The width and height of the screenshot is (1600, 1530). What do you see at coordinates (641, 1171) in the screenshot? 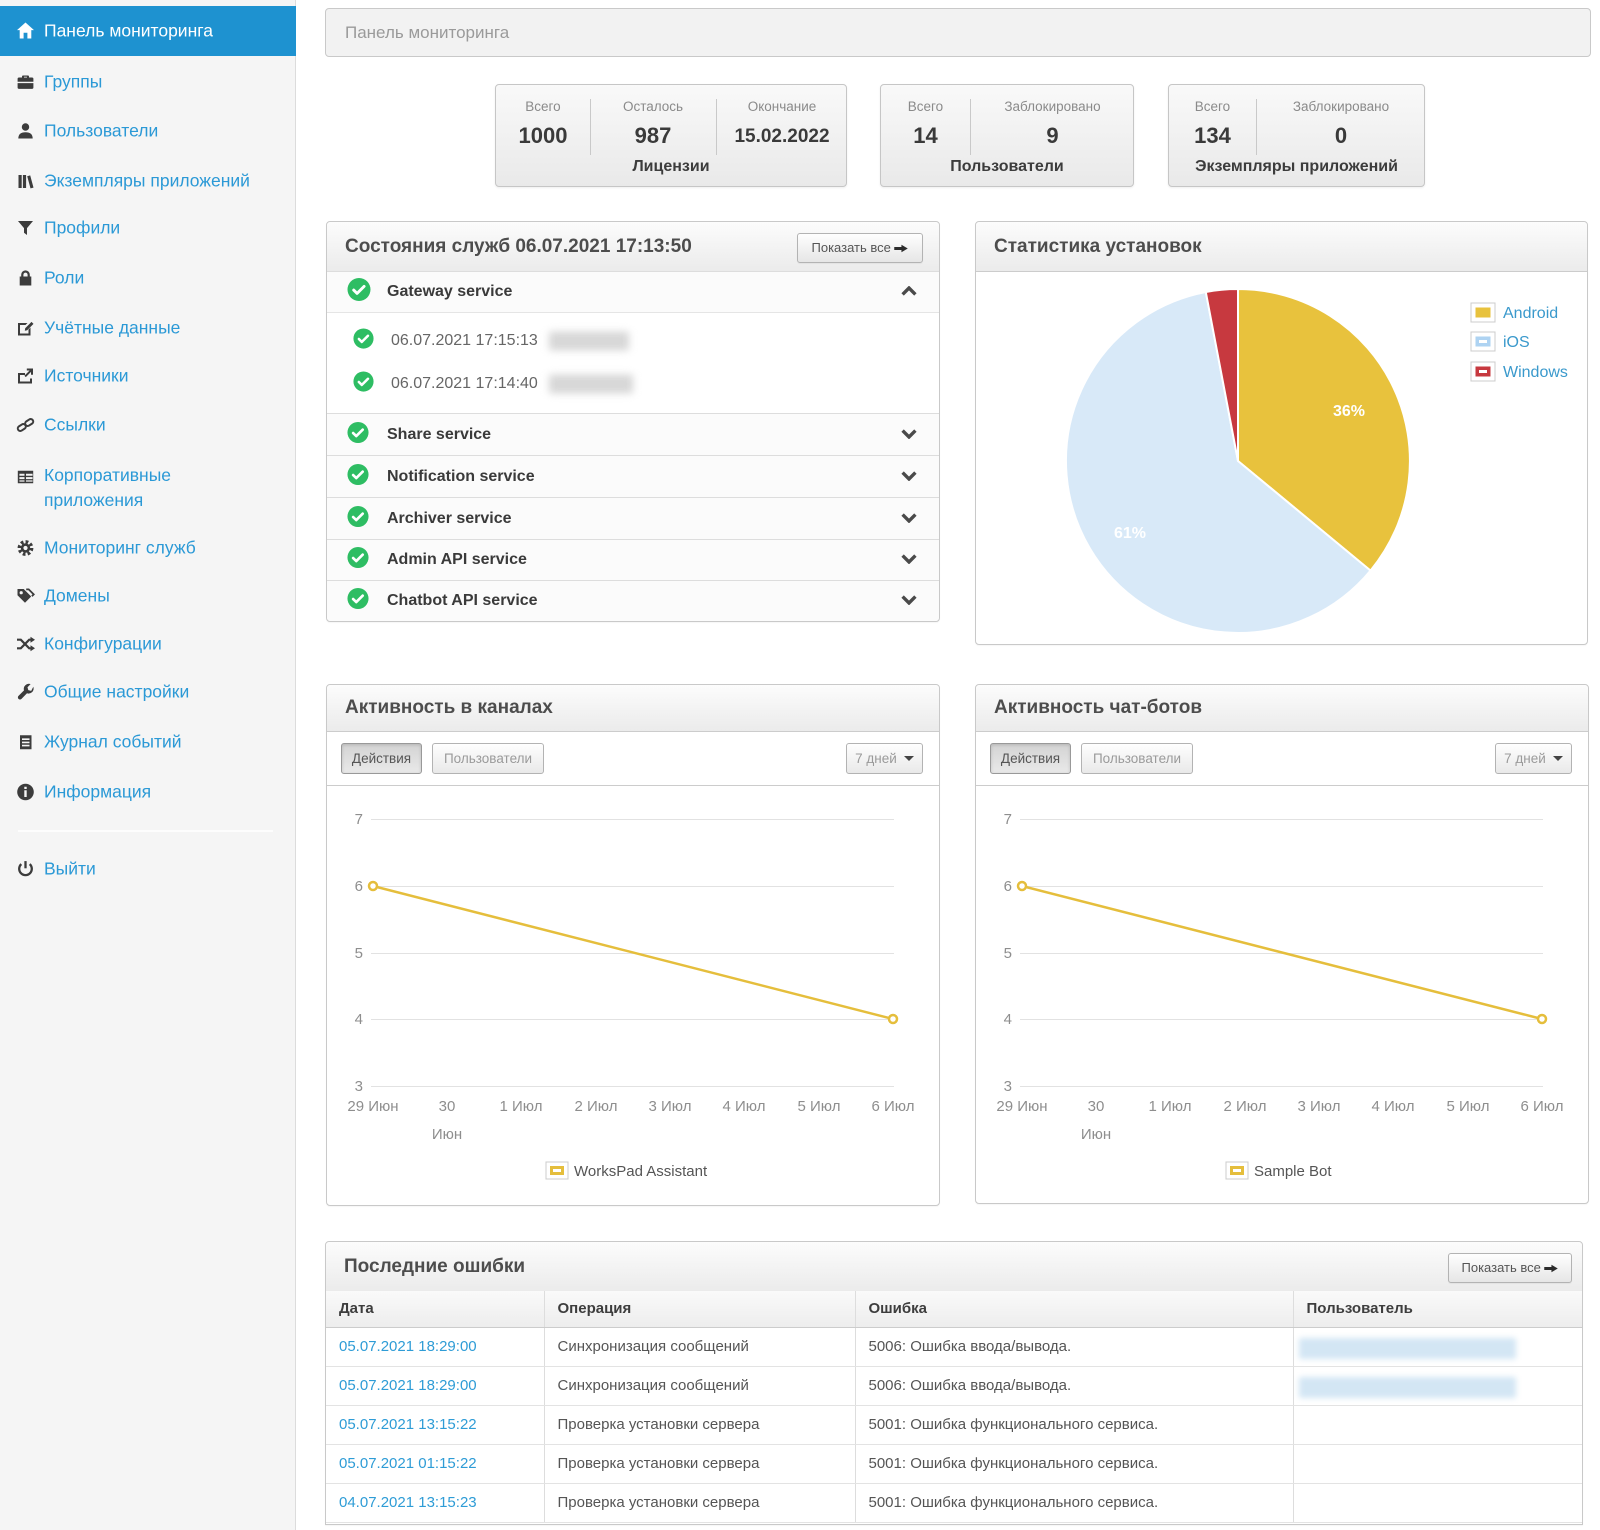
I see `svg-text: WorksPad Assistant` at bounding box center [641, 1171].